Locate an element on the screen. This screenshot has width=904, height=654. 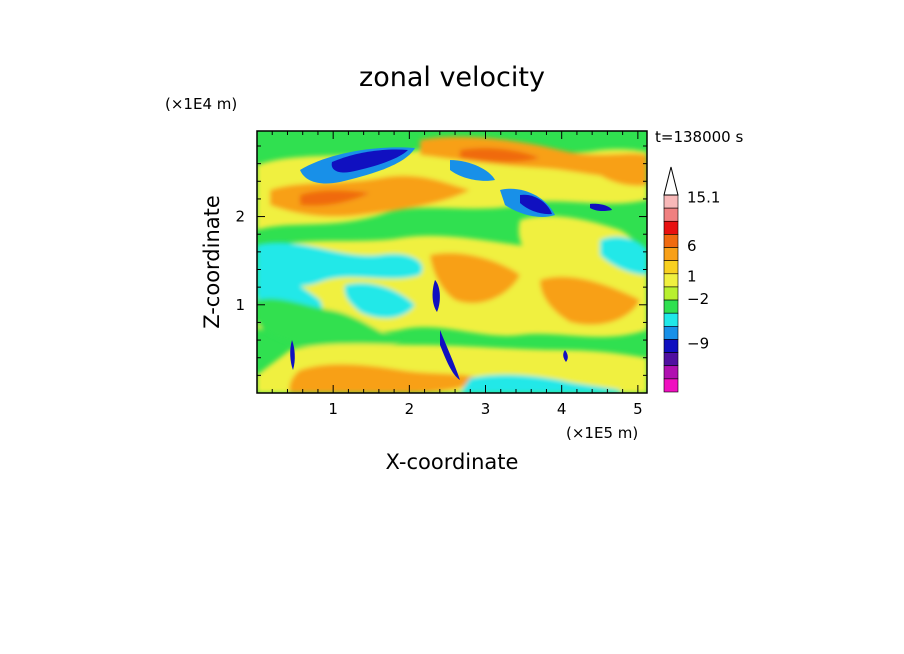
blue-filament-center is located at coordinates (436, 296).